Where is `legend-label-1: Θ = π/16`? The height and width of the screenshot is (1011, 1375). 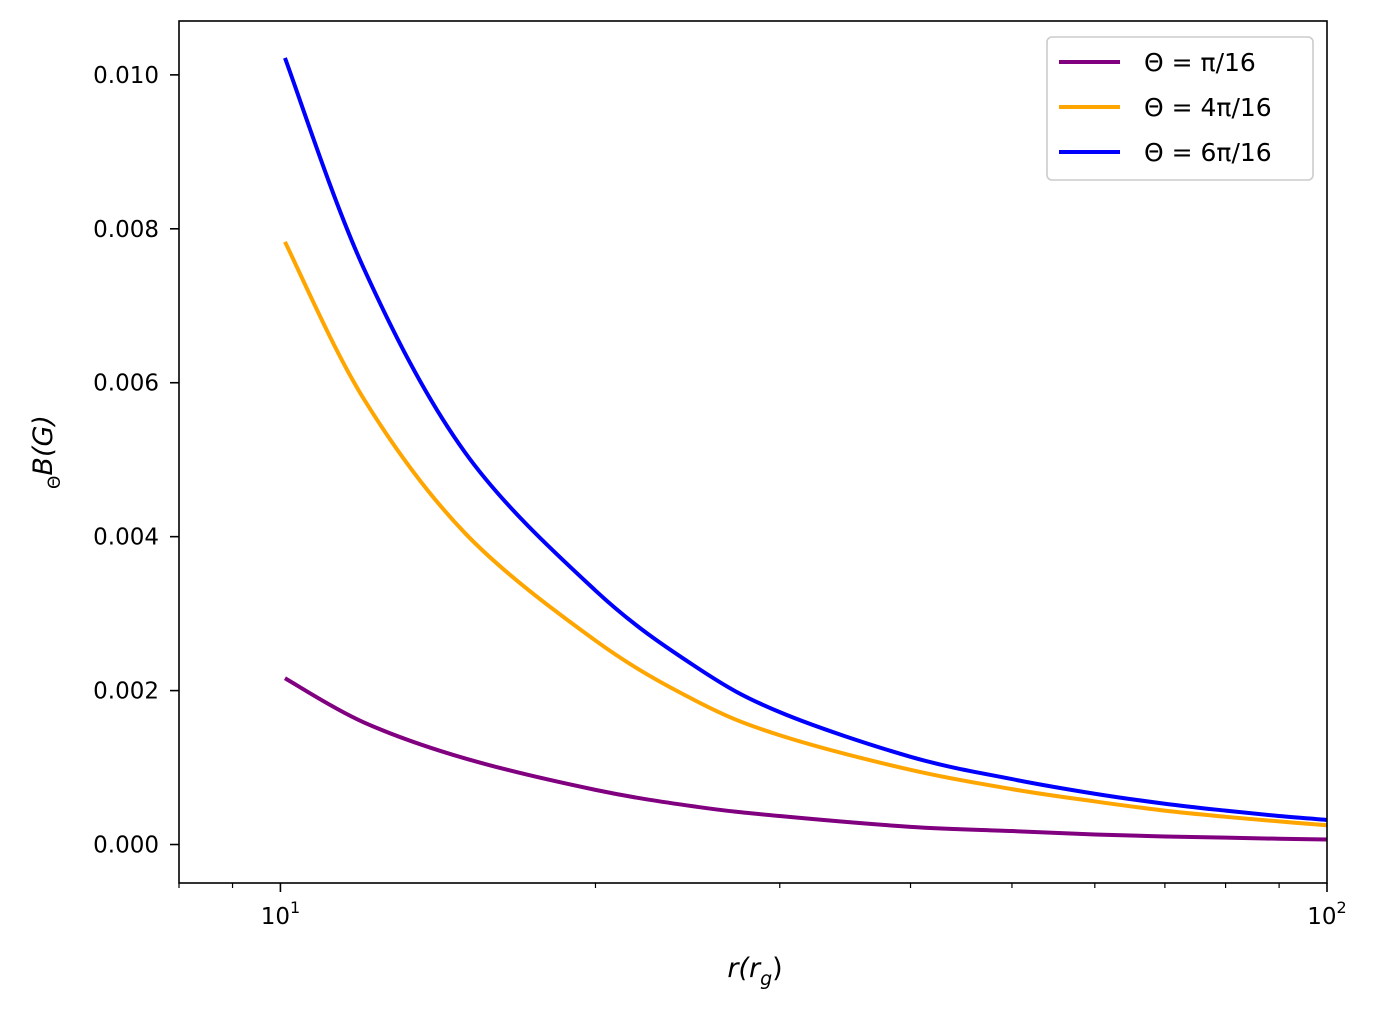
legend-label-1: Θ = π/16 is located at coordinates (1200, 62).